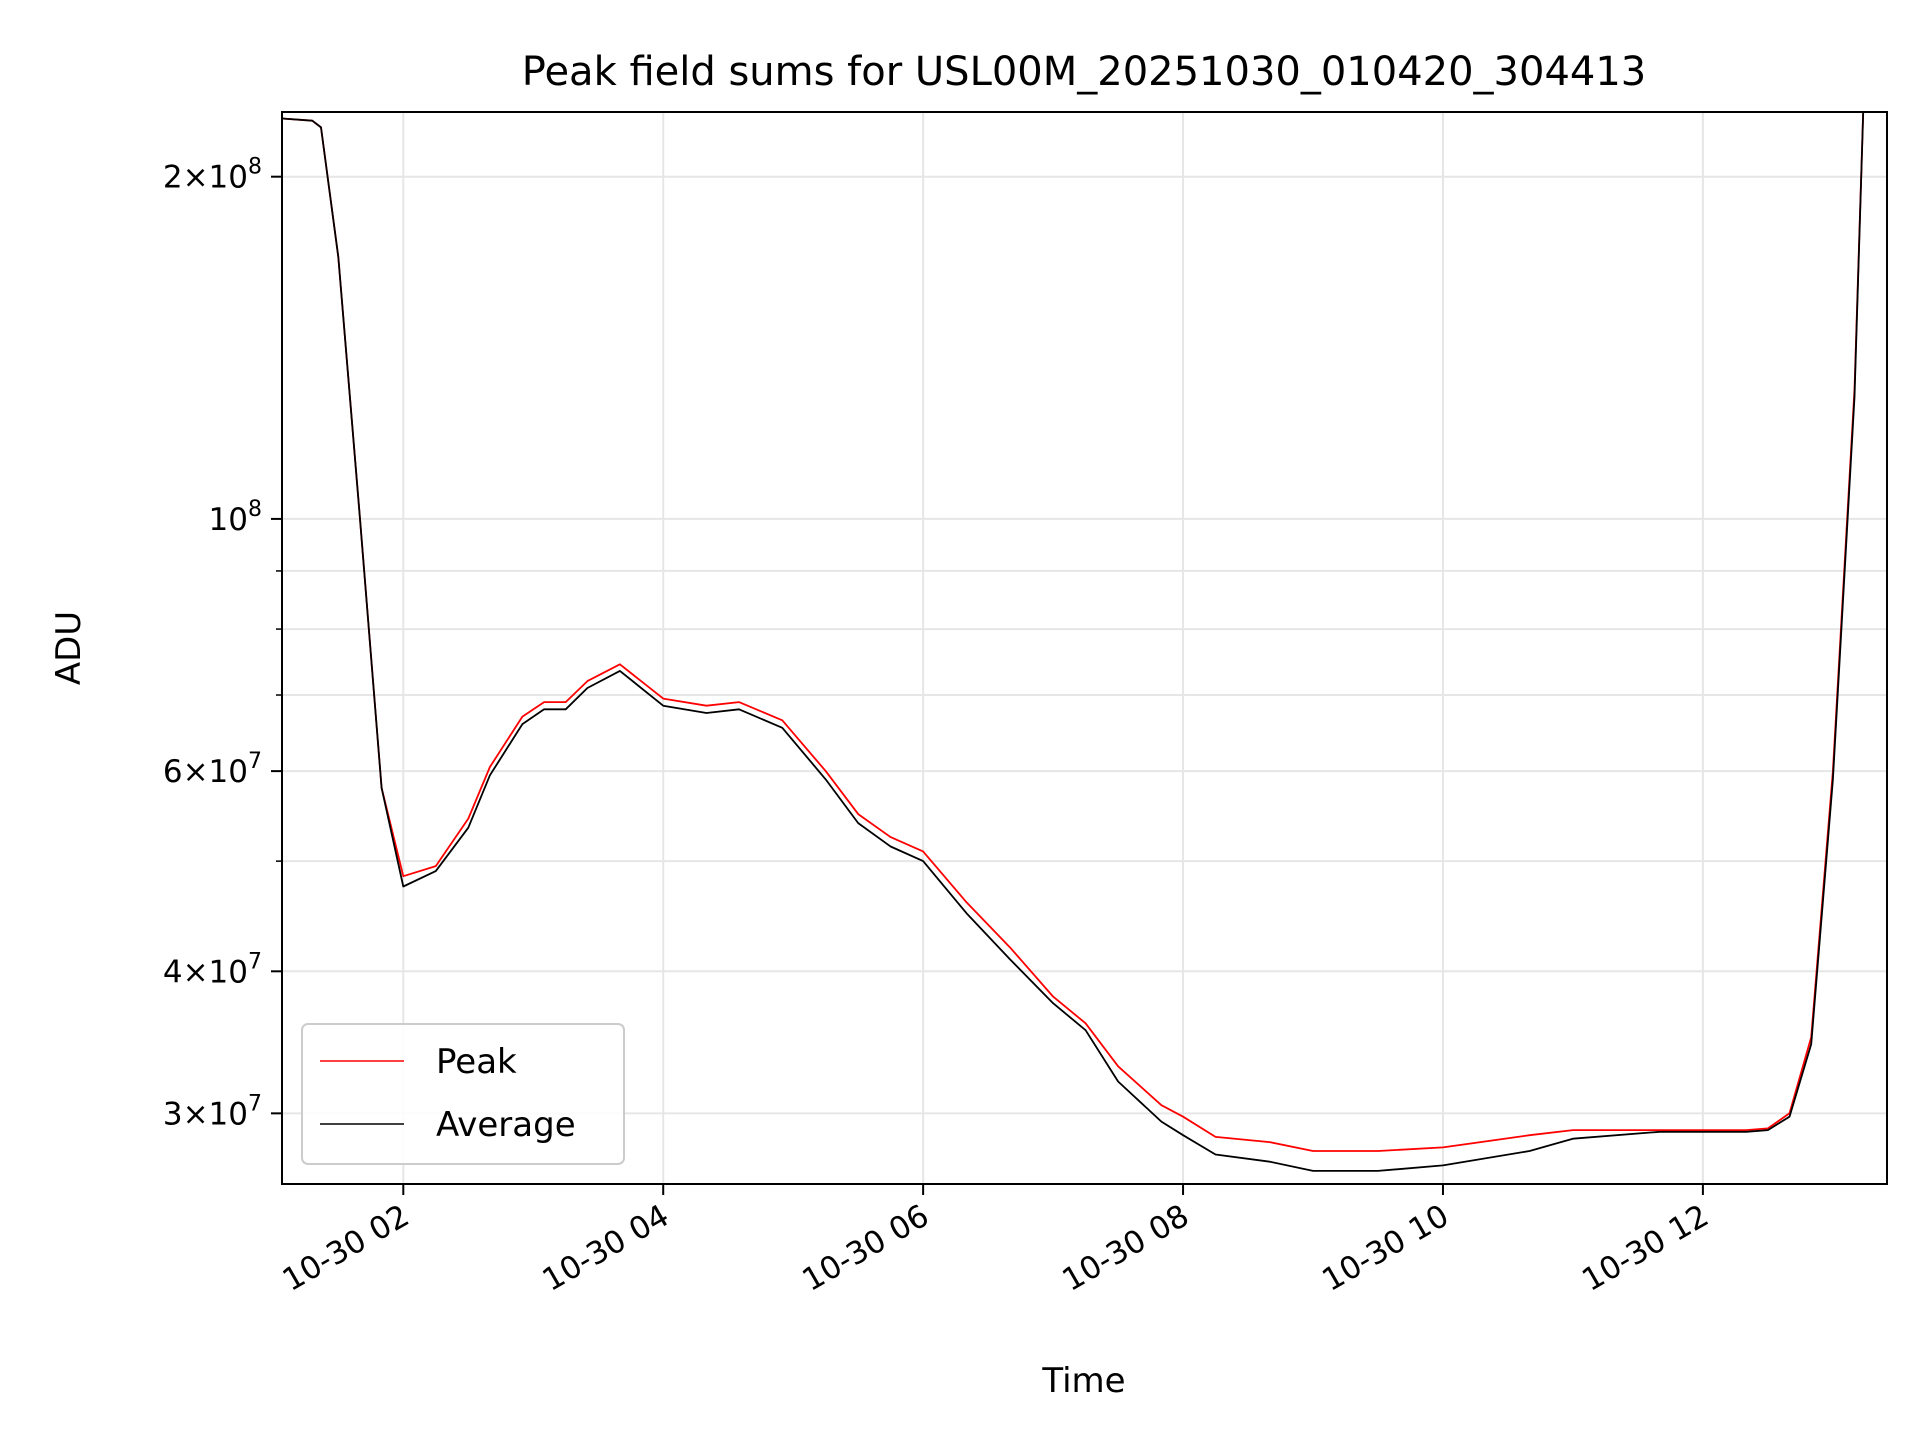  Describe the element at coordinates (212, 769) in the screenshot. I see `y-tick-label: 6×107` at that location.